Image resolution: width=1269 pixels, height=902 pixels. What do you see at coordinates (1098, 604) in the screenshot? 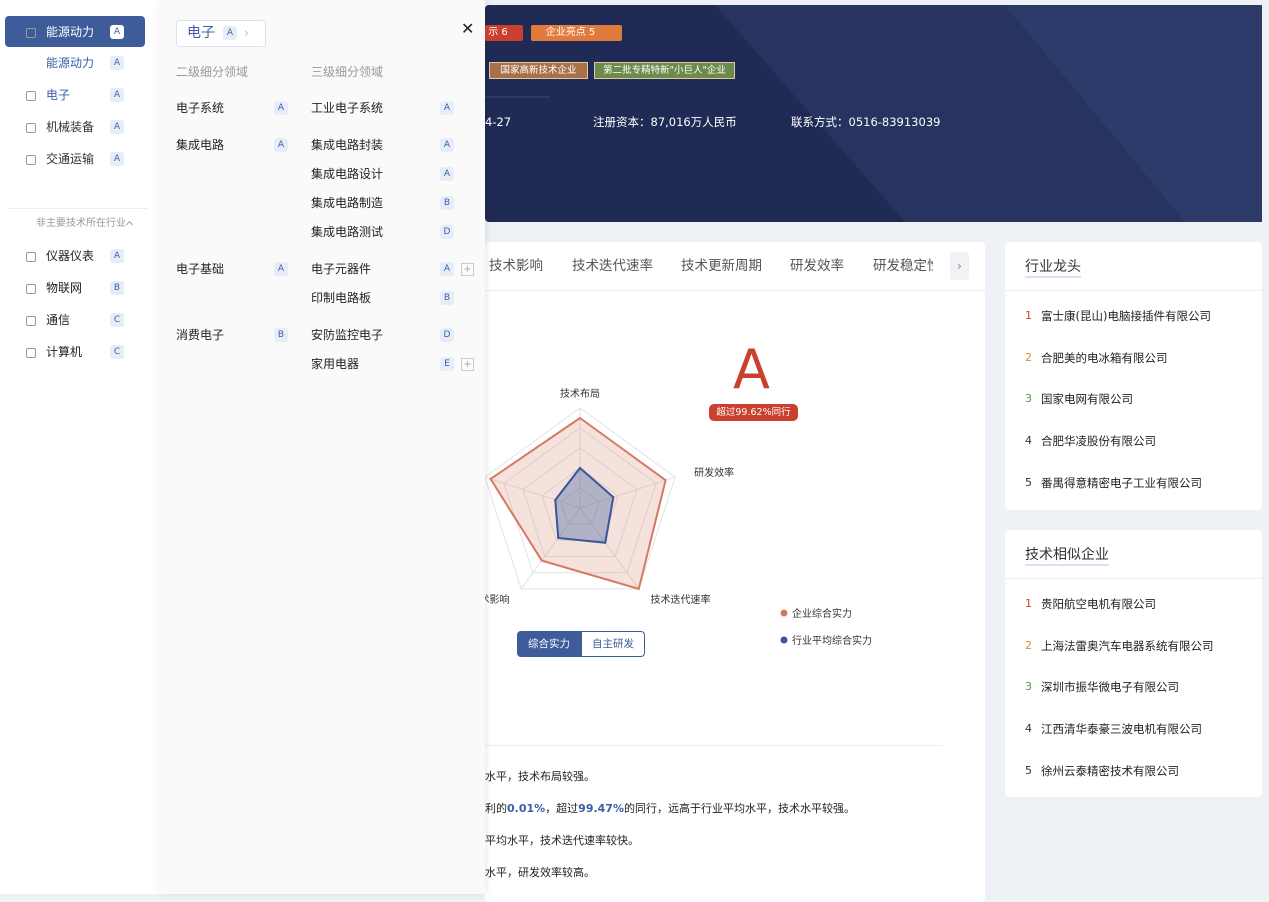
I see `company-link: 贵阳航空电机有限公司` at bounding box center [1098, 604].